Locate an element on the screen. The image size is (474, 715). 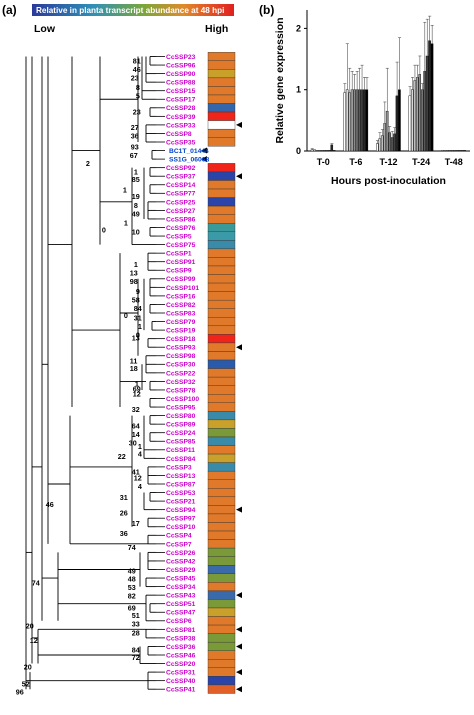
x-axis-title: Hours post-inoculation is located at coordinates (388, 181).